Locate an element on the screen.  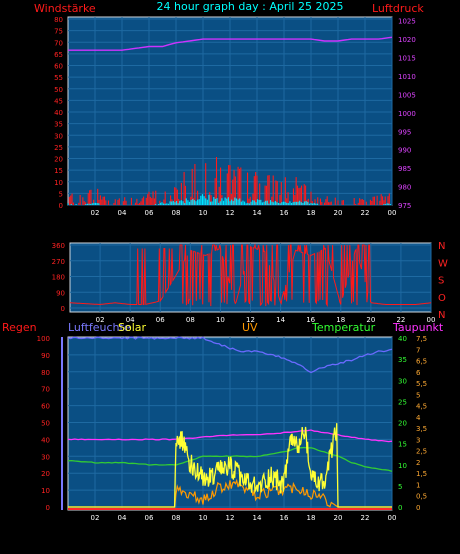
panel2-x-tick: 14 is located at coordinates (280, 320).